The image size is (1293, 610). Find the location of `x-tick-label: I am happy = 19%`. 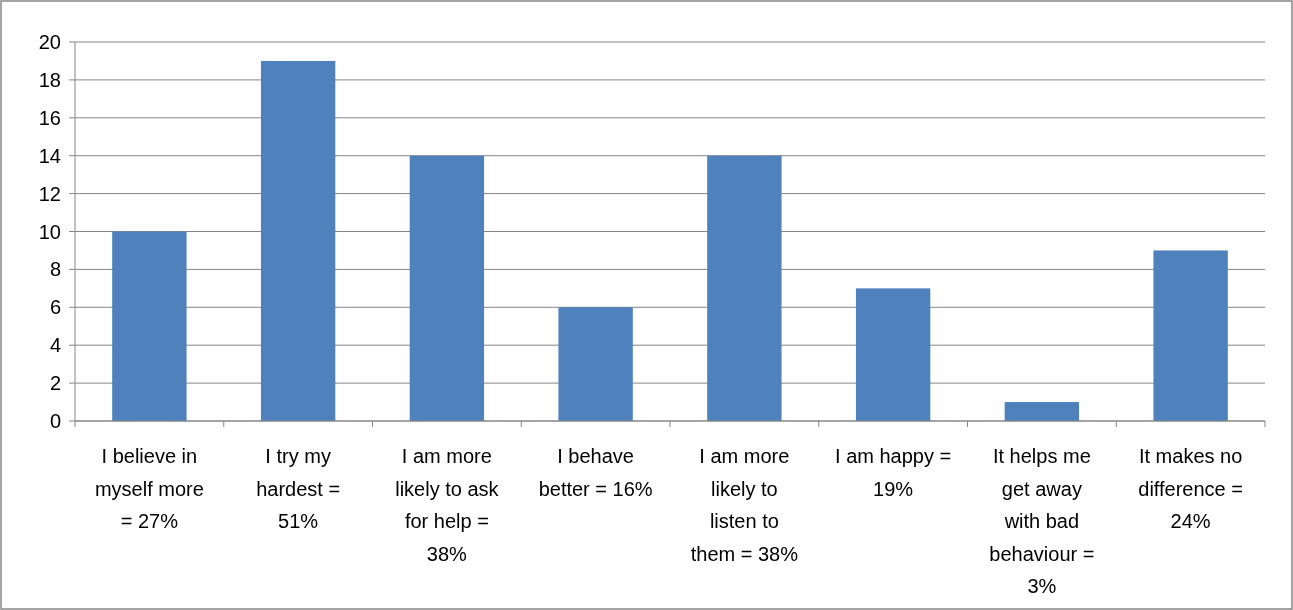

x-tick-label: I am happy = 19% is located at coordinates (893, 472).